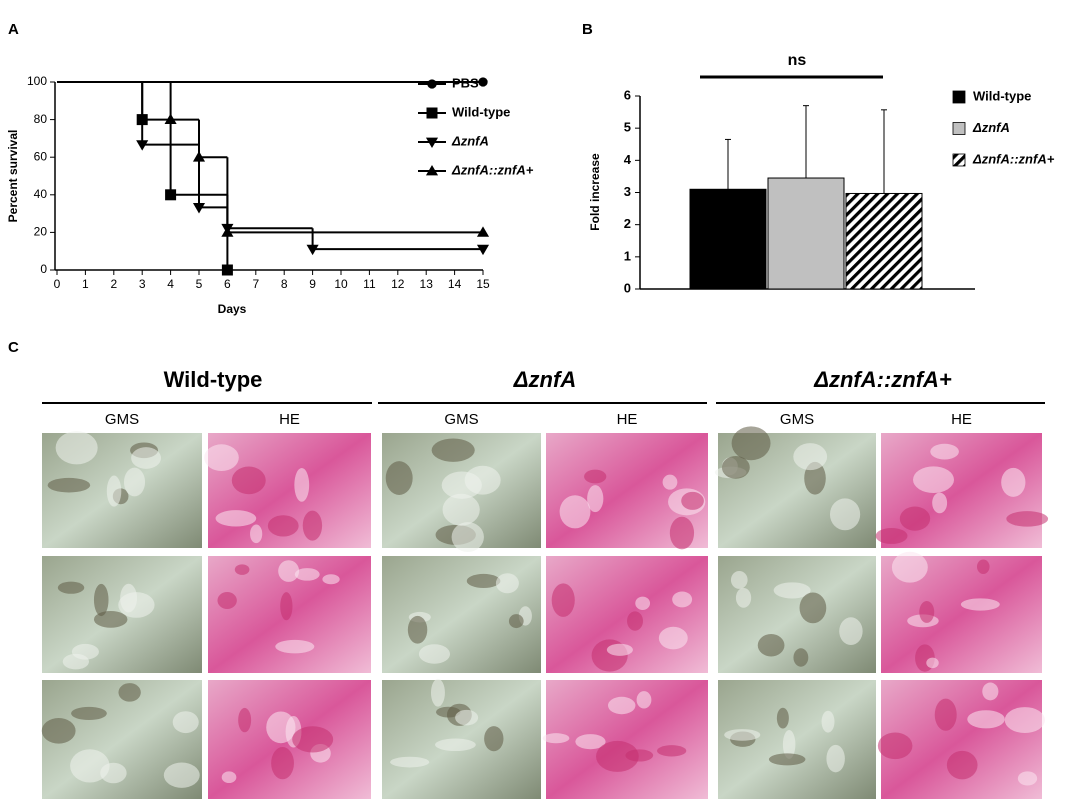 This screenshot has height=810, width=1084. I want to click on x-tick-label: 14, so click(455, 284).